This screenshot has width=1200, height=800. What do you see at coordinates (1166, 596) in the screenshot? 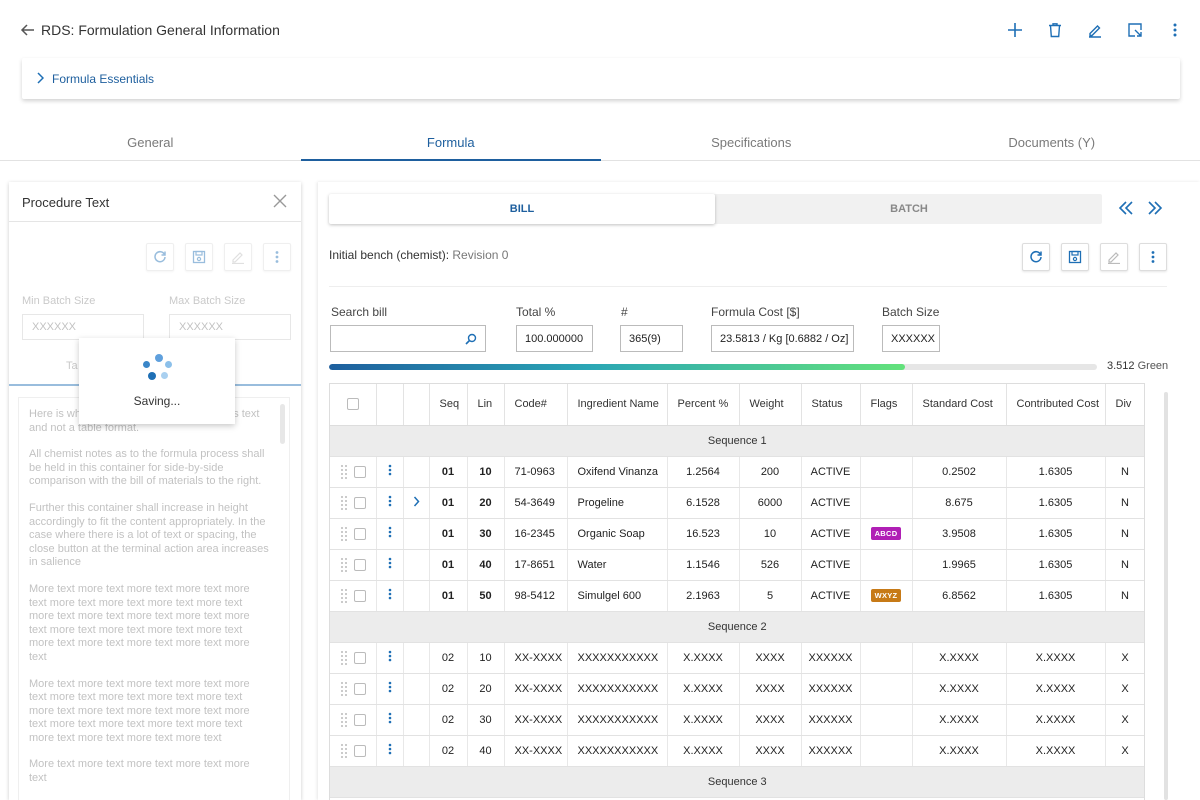
I see `table-scrollbar` at bounding box center [1166, 596].